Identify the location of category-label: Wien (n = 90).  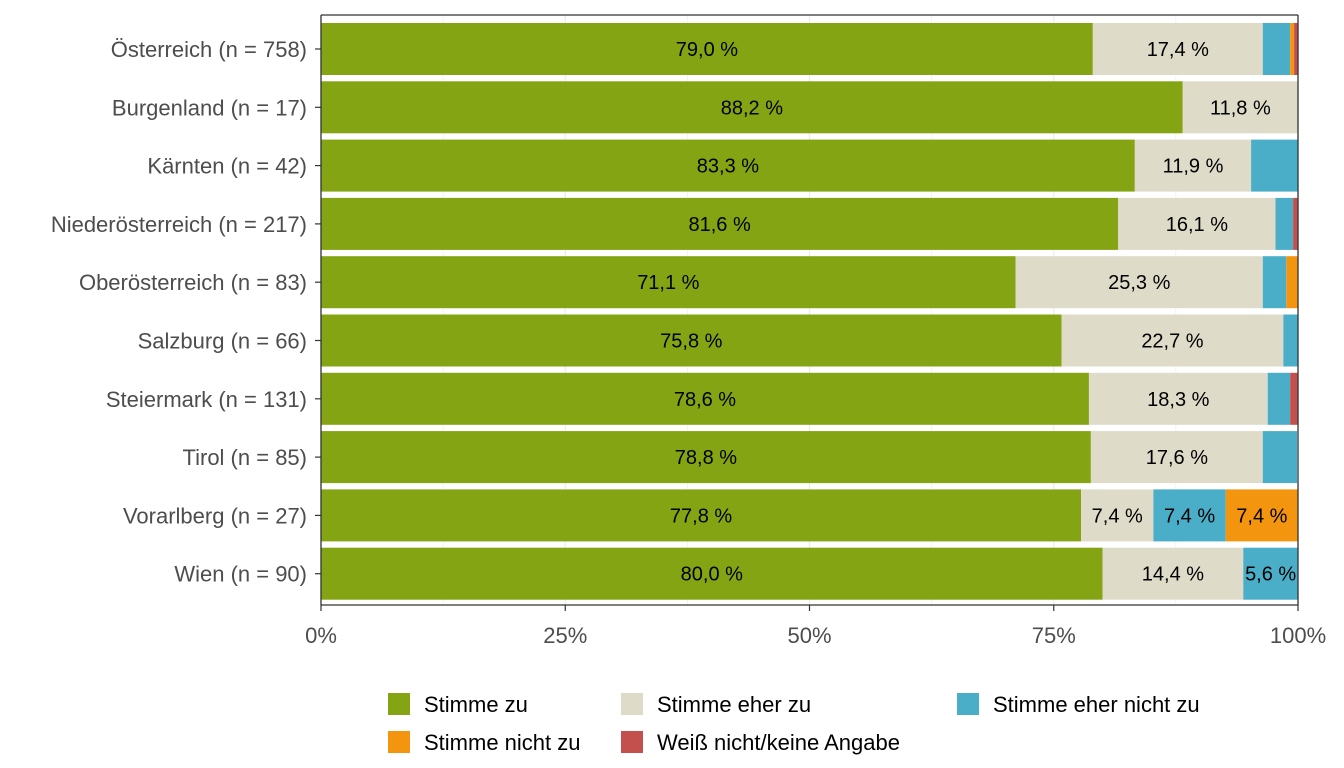
(240, 574).